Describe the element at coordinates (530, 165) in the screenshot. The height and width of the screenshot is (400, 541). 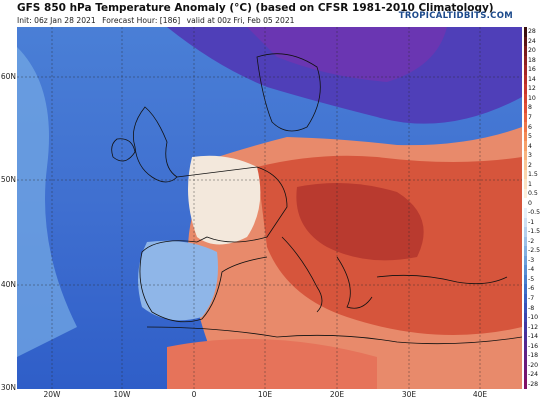
I see `colorbar-label: 2` at that location.